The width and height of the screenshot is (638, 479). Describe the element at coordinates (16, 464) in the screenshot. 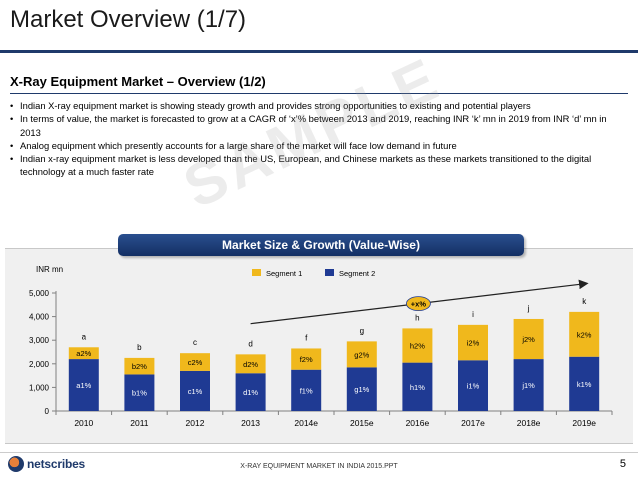

I see `logo-icon` at that location.